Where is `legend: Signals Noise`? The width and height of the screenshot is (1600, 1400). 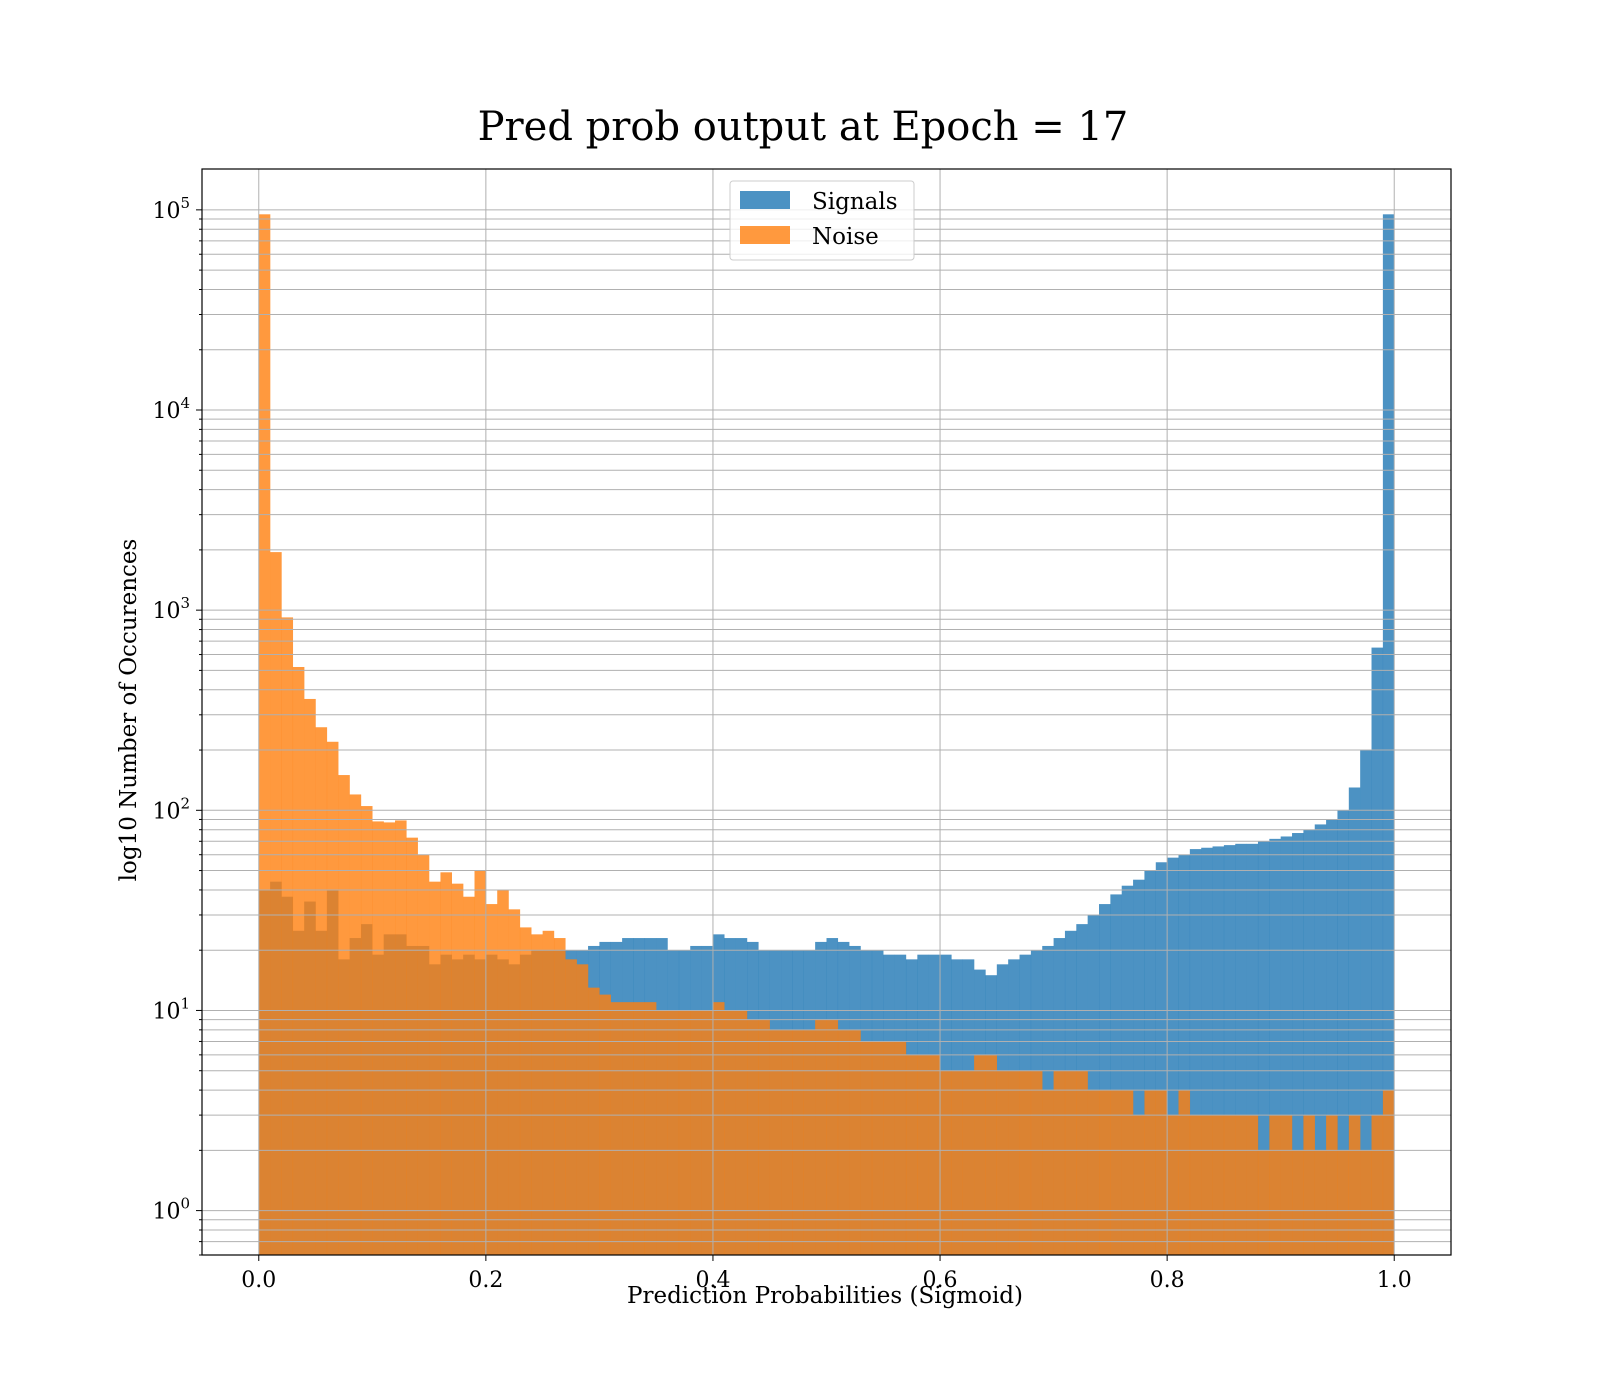 legend: Signals Noise is located at coordinates (822, 220).